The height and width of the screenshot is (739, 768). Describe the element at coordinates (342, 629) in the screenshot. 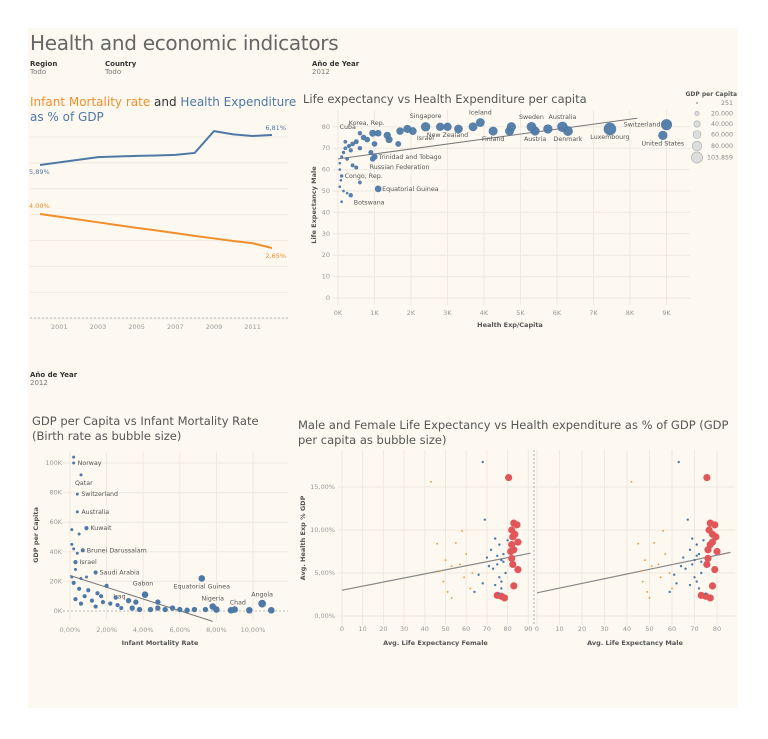

I see `x-tick-label: 0` at that location.